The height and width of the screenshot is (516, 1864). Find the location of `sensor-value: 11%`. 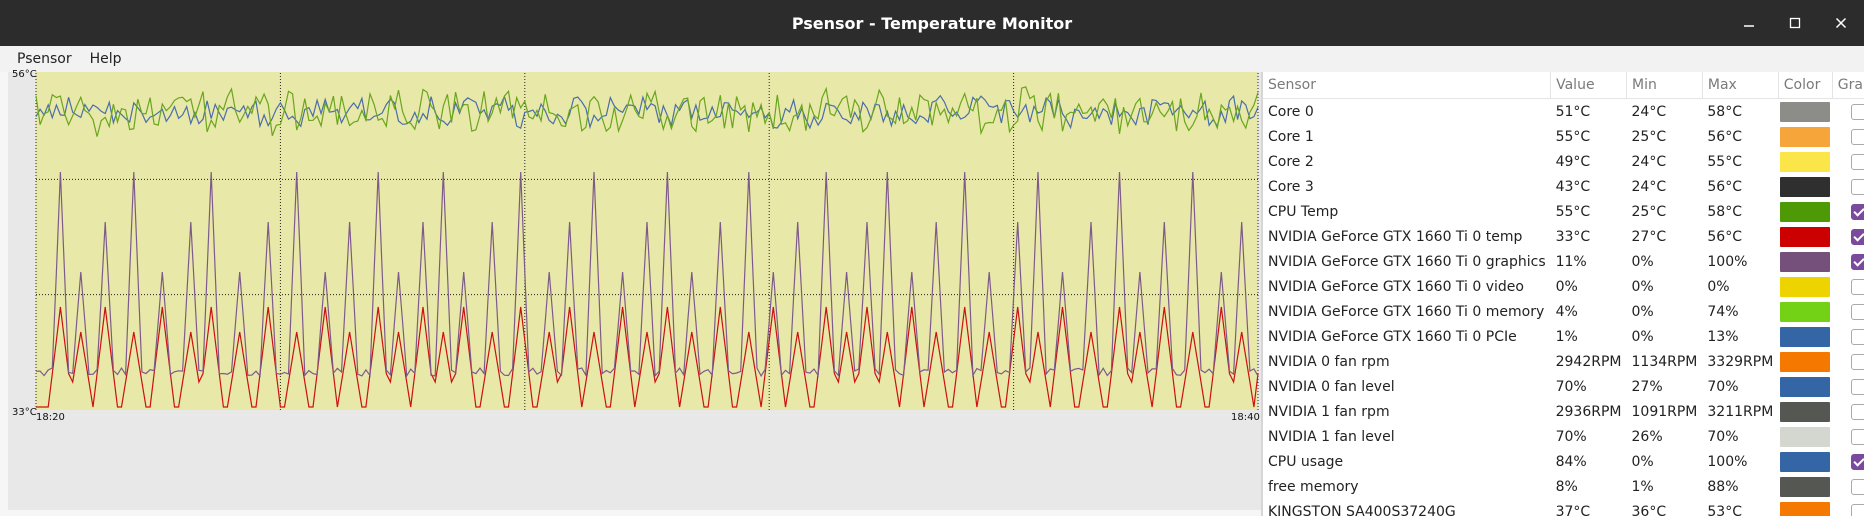

sensor-value: 11% is located at coordinates (1571, 261).